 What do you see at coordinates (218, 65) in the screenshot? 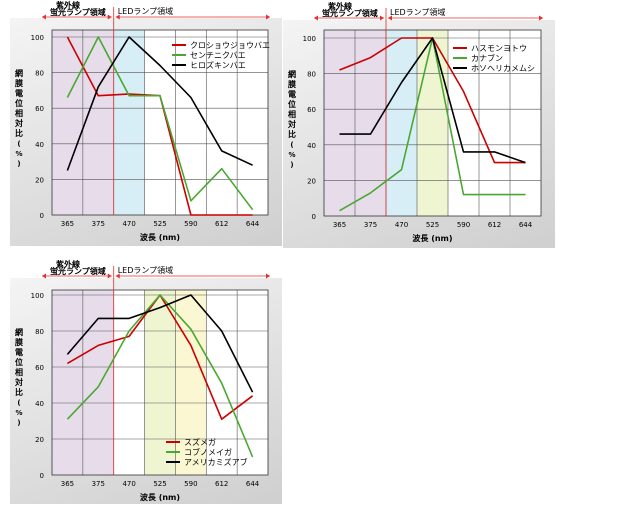
I see `legend-entry: ヒロズキンバエ` at bounding box center [218, 65].